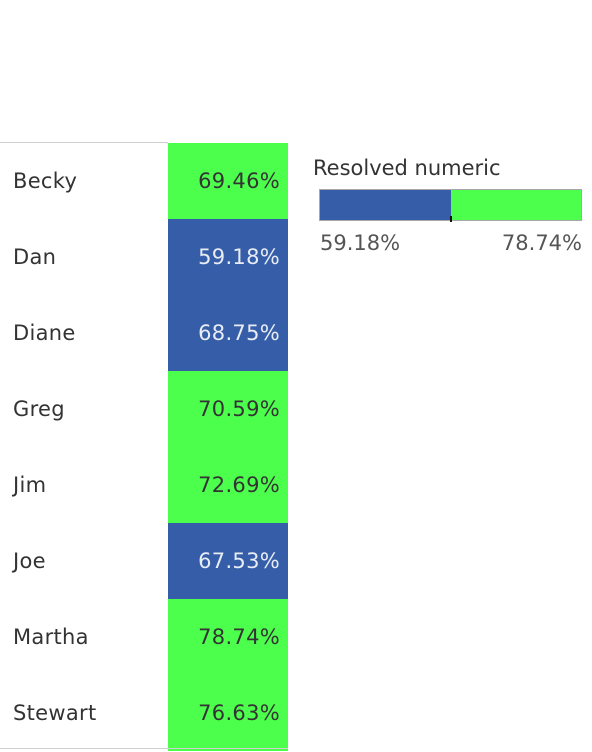 This screenshot has width=592, height=752. What do you see at coordinates (239, 637) in the screenshot?
I see `value-label: 78.74%` at bounding box center [239, 637].